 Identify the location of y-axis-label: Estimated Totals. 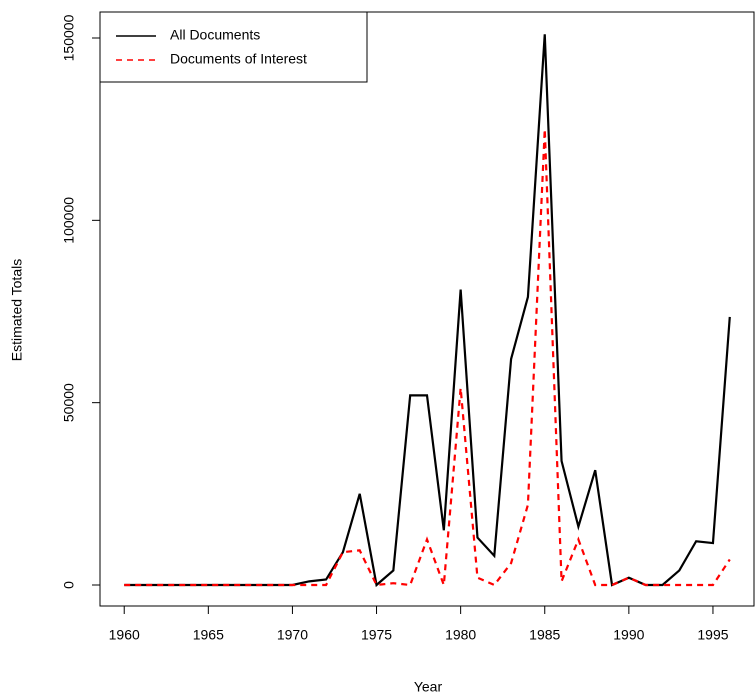
(17, 310).